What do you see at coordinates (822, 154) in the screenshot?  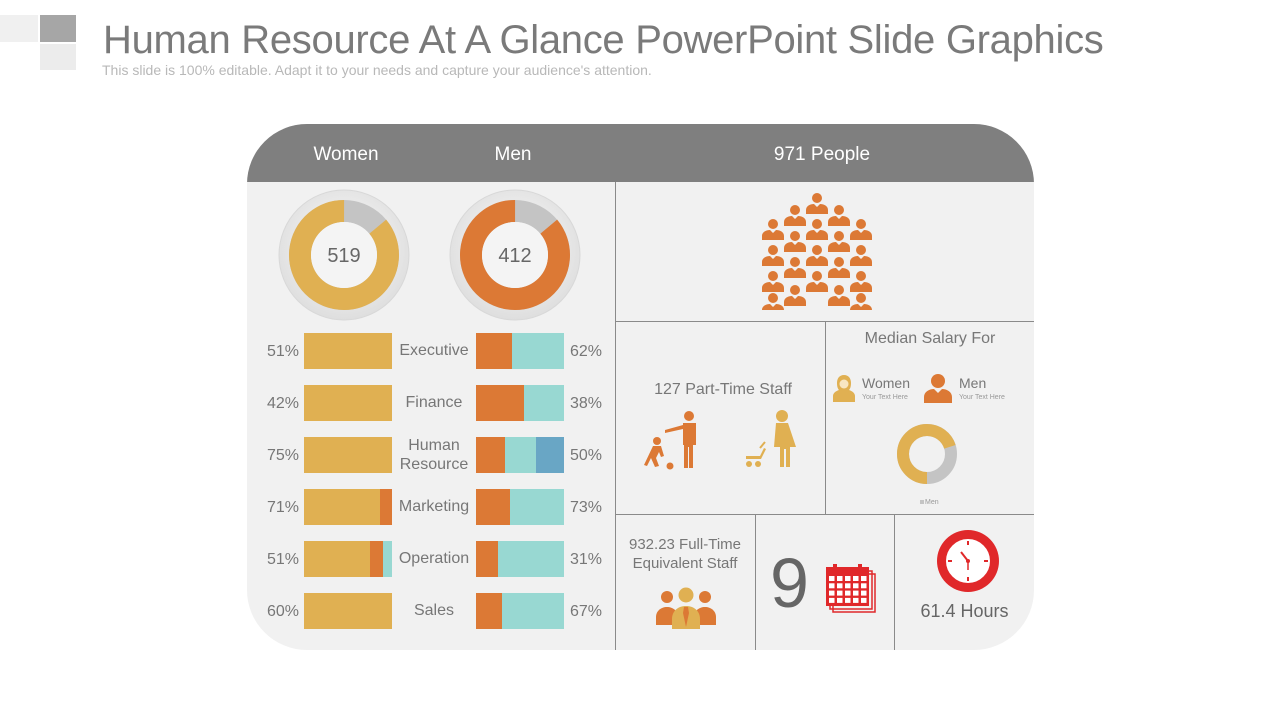 I see `people-header: 971 People` at bounding box center [822, 154].